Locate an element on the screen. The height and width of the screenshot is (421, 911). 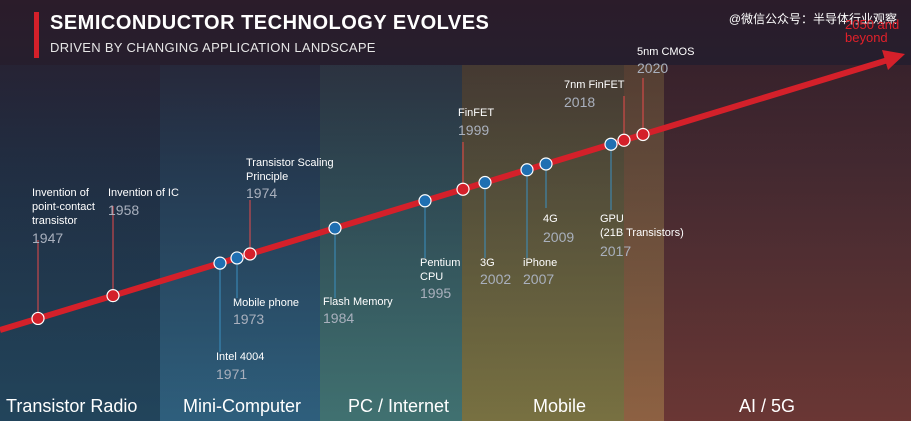
milestone-label: Transistor Scaling Principle is located at coordinates (290, 170).